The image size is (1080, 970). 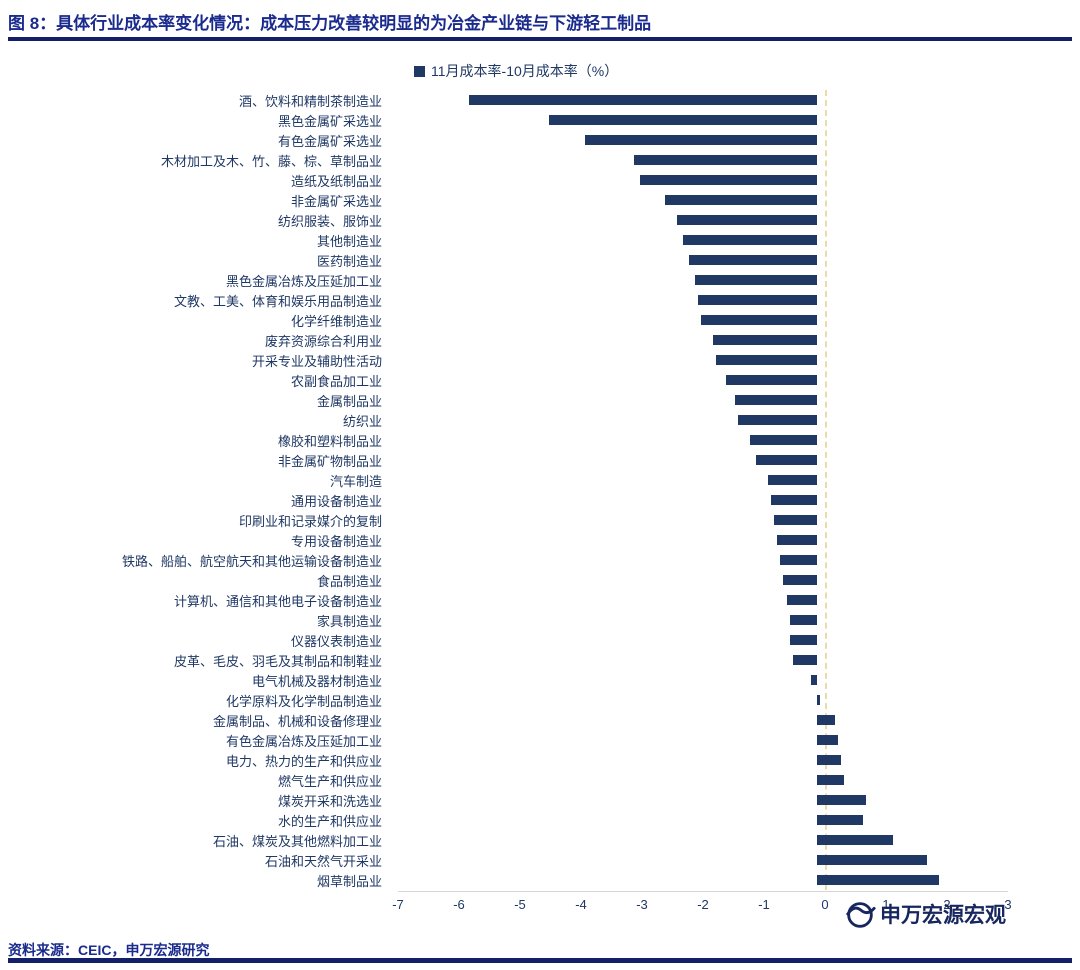 I want to click on chart-row: 电气机械及器材制造业, so click(x=504, y=680).